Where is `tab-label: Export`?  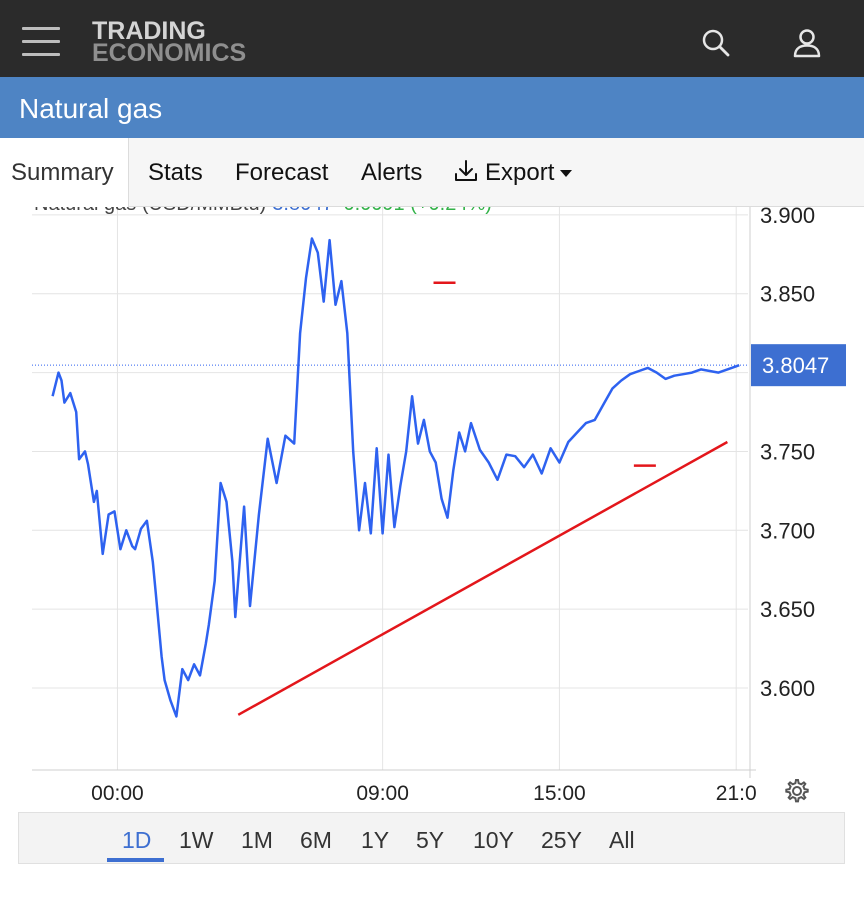 tab-label: Export is located at coordinates (520, 172).